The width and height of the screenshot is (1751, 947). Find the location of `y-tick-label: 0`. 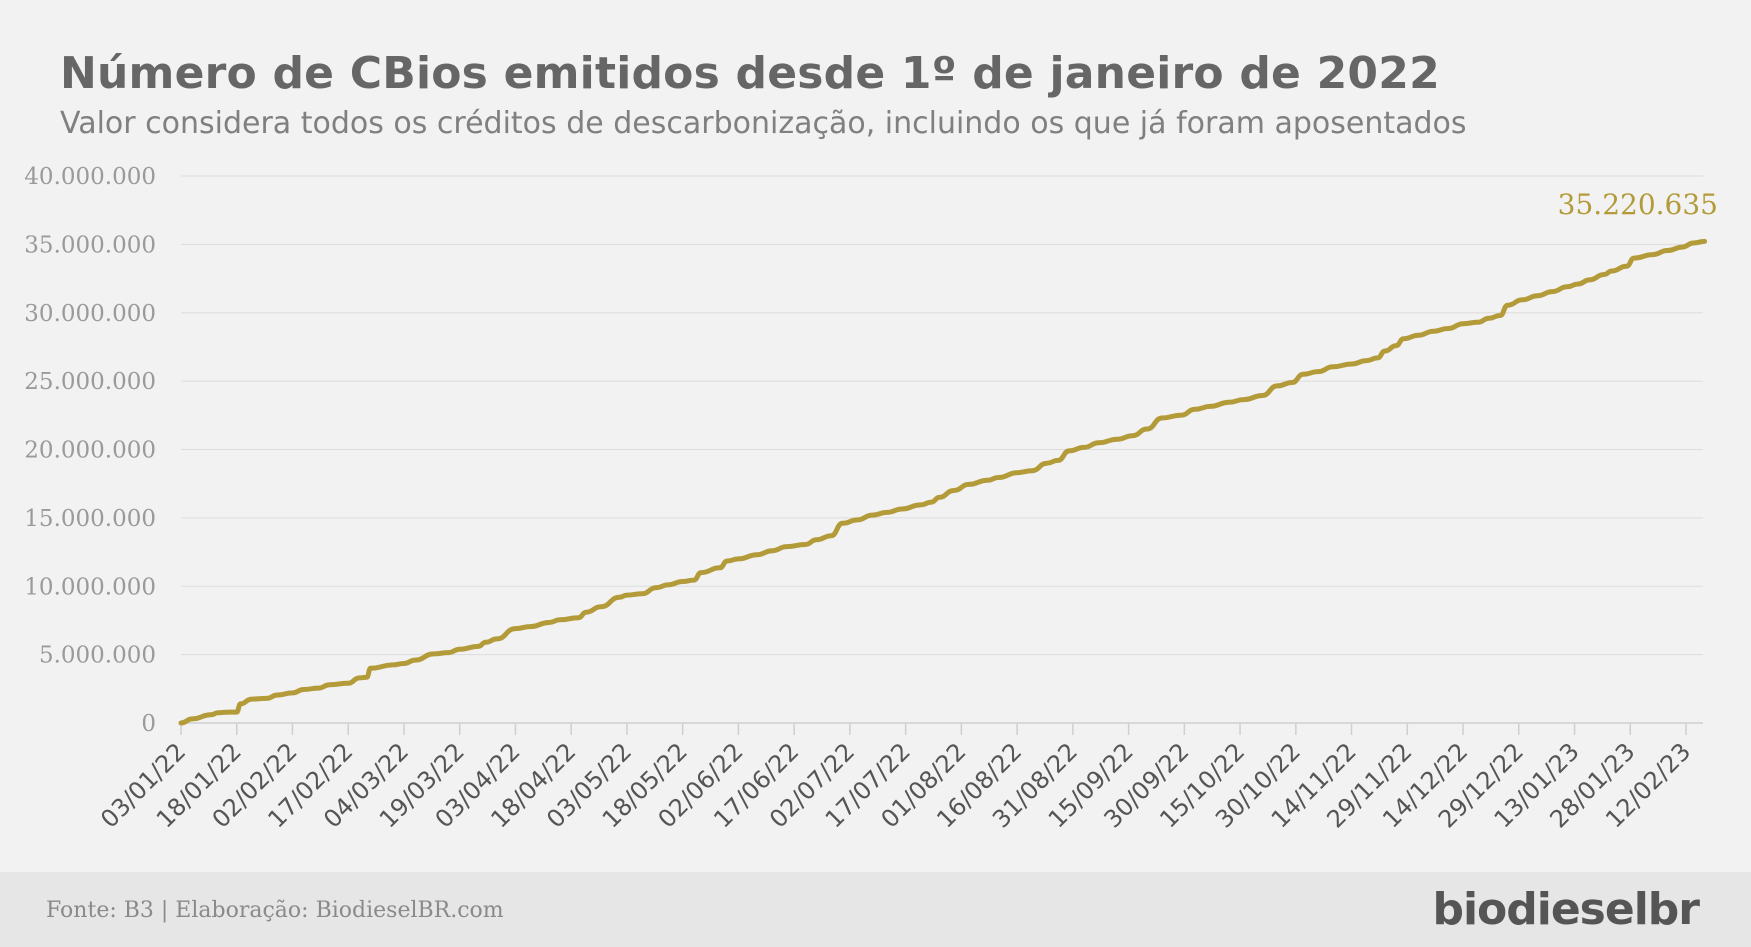

y-tick-label: 0 is located at coordinates (148, 724).